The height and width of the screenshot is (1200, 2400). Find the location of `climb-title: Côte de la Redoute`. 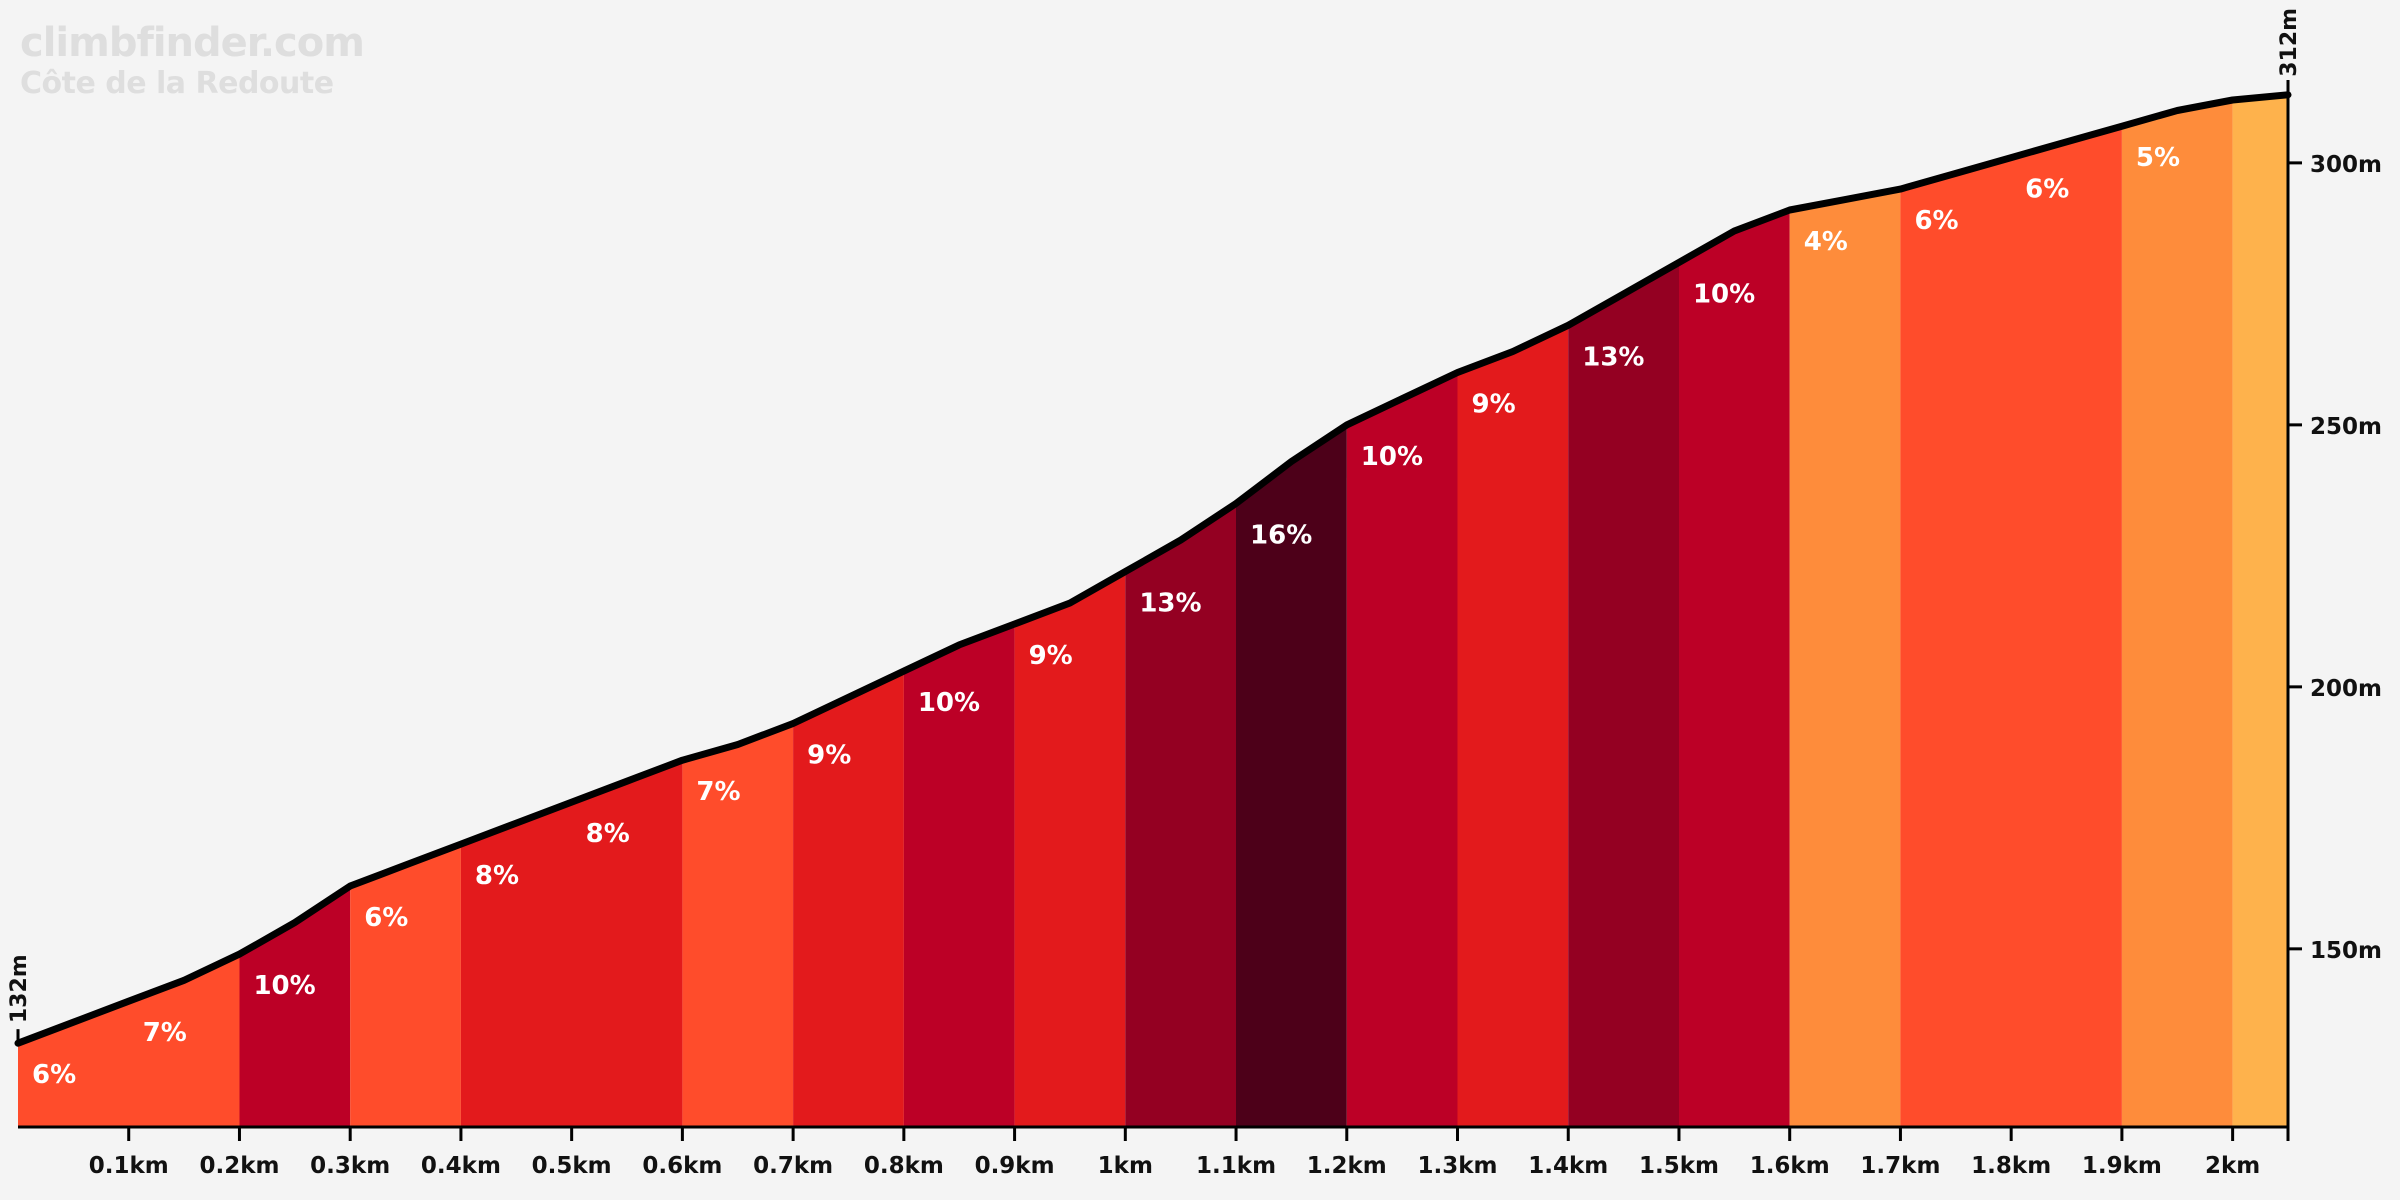

climb-title: Côte de la Redoute is located at coordinates (177, 83).